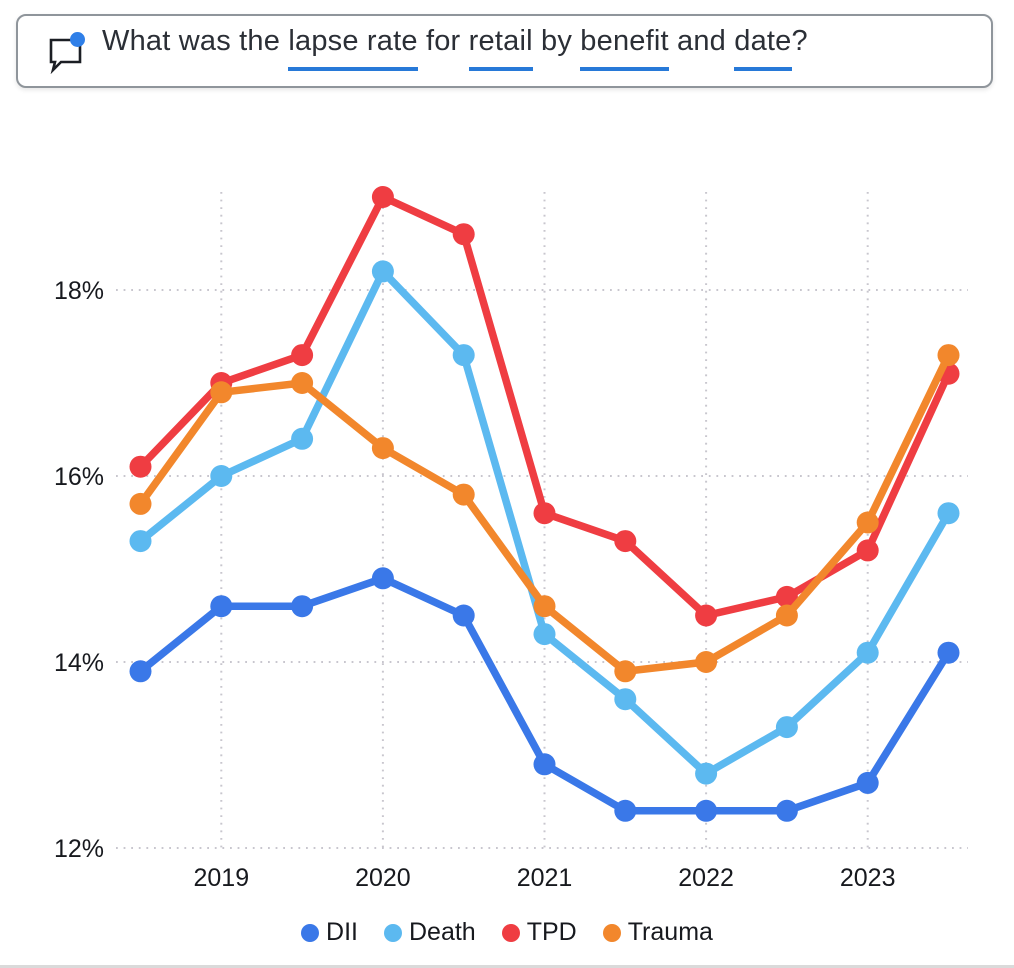  Describe the element at coordinates (799, 40) in the screenshot. I see `question-text-segment: ?` at that location.